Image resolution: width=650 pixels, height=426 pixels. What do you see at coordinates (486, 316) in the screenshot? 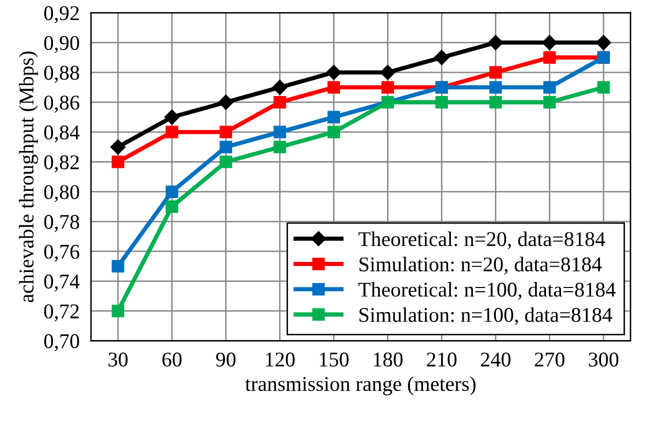
I see `legend-label: Simulation: n=100, data=8184` at bounding box center [486, 316].